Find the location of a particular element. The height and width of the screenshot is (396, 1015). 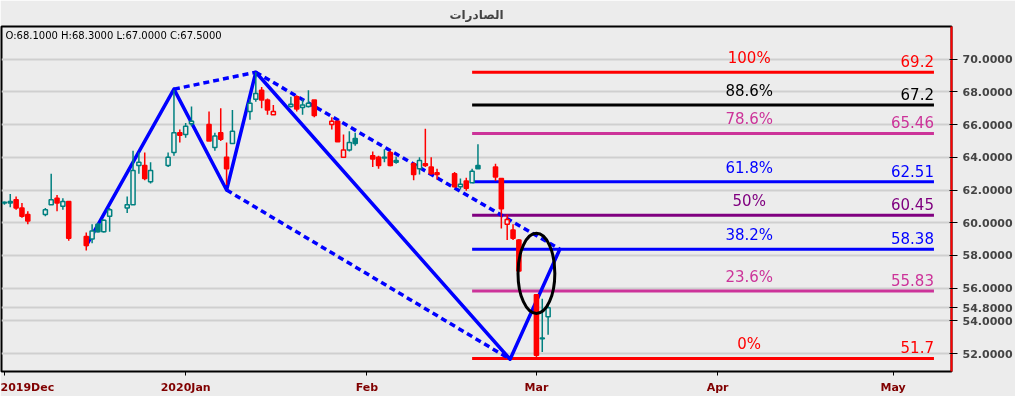

data-label: 67.2 is located at coordinates (917, 94).